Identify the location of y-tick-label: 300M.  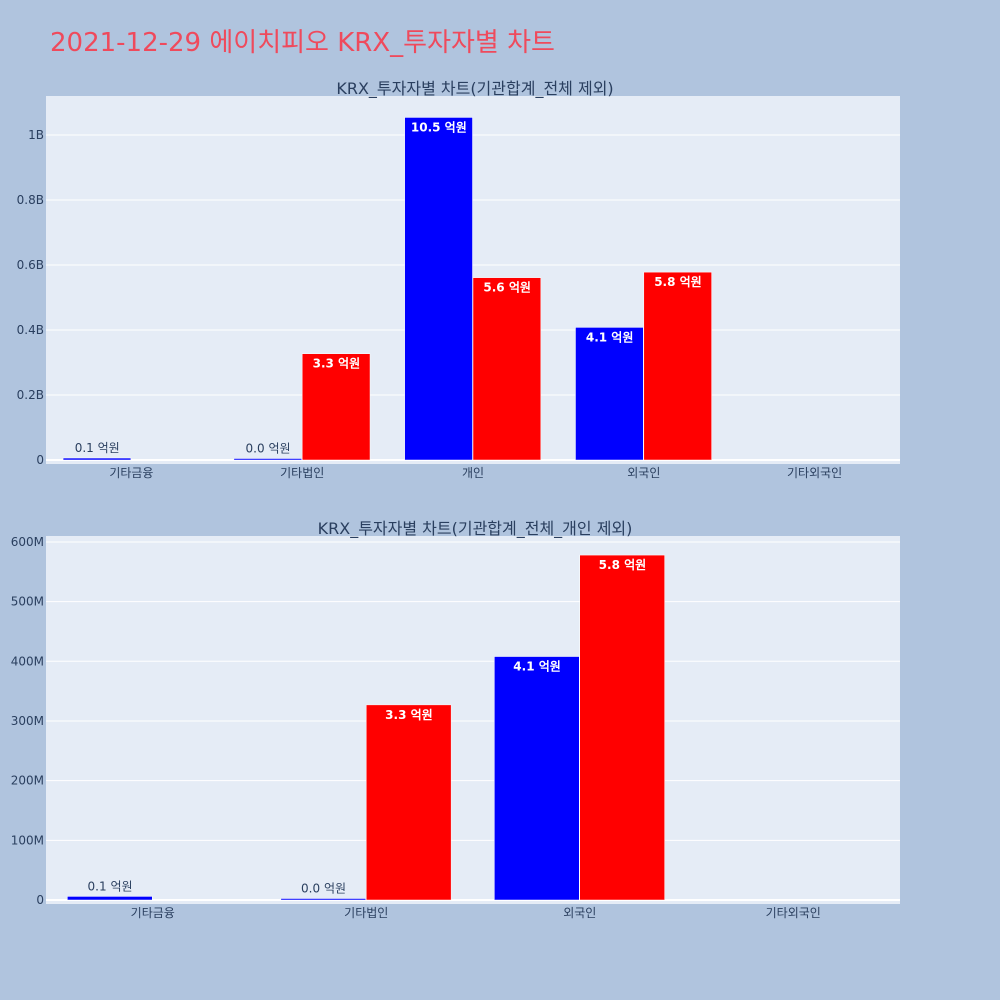
(27, 721).